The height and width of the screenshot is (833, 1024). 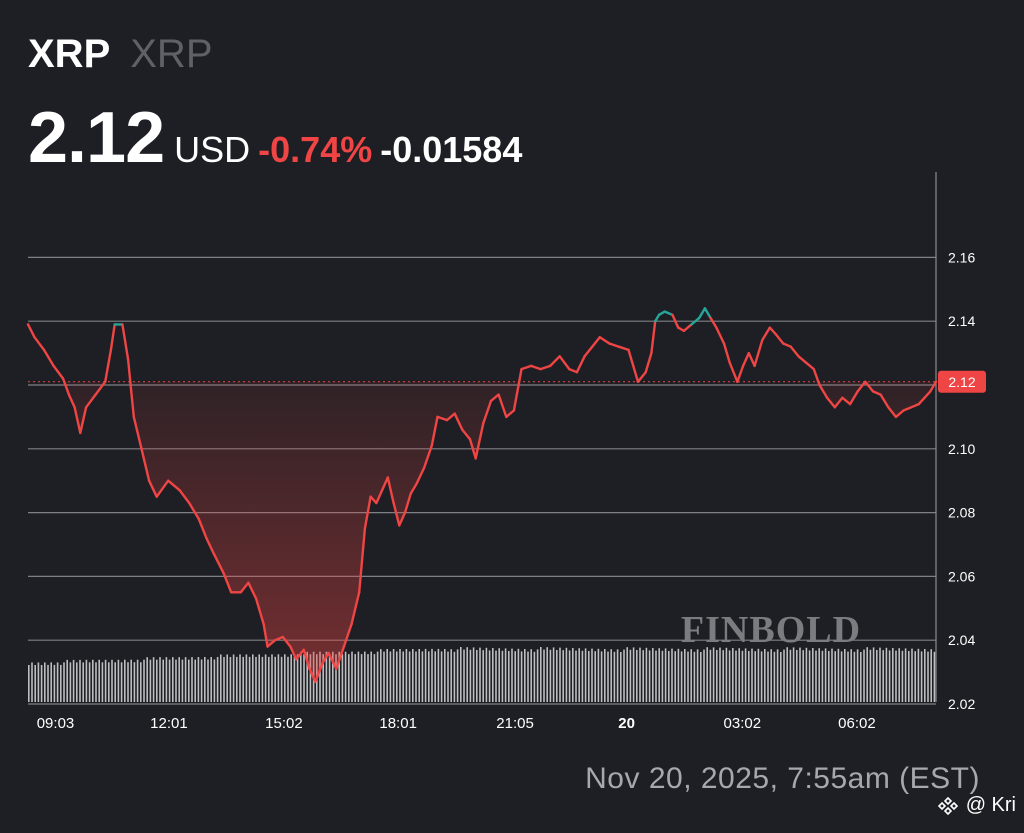 I want to click on currency-label: USD, so click(x=212, y=149).